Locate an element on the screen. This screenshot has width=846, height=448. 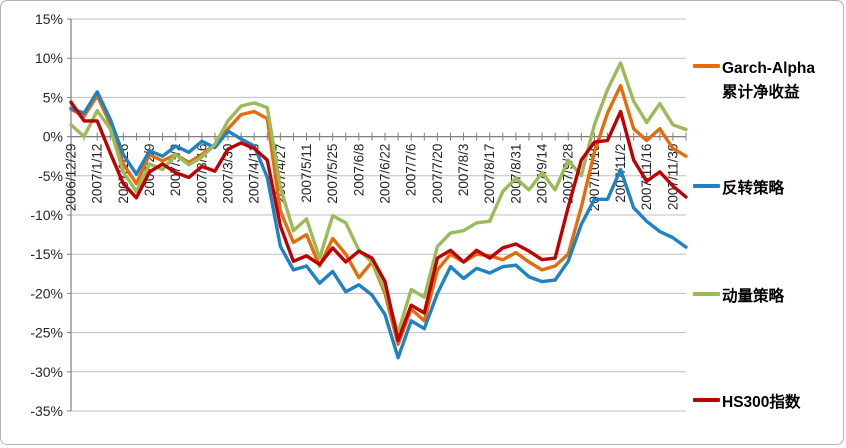
legend-swatch-reversal is located at coordinates (706, 186).